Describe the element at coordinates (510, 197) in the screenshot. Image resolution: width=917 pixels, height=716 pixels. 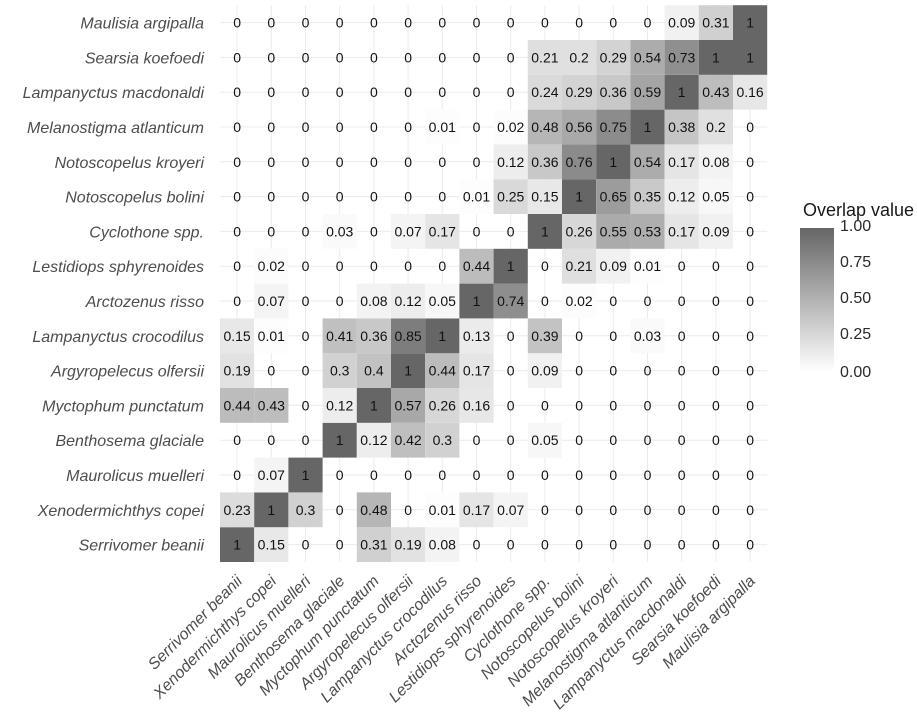
I see `cell-value-label: 0.25` at that location.